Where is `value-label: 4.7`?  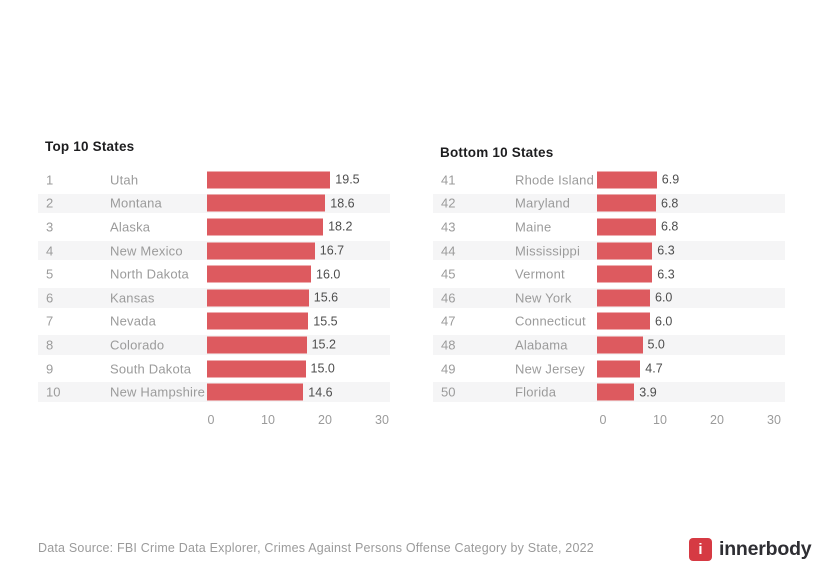
value-label: 4.7 is located at coordinates (654, 368).